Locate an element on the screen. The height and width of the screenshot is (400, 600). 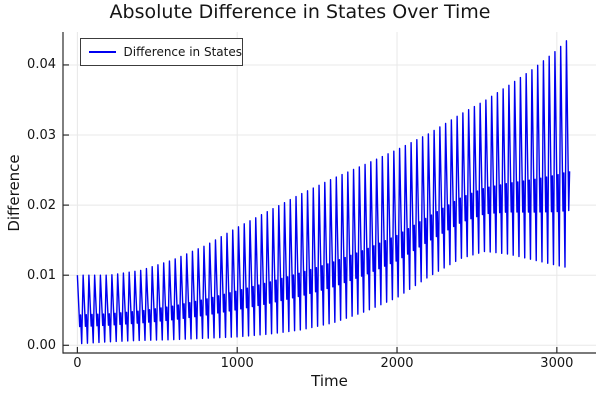
legend: Difference in States is located at coordinates (161, 52).